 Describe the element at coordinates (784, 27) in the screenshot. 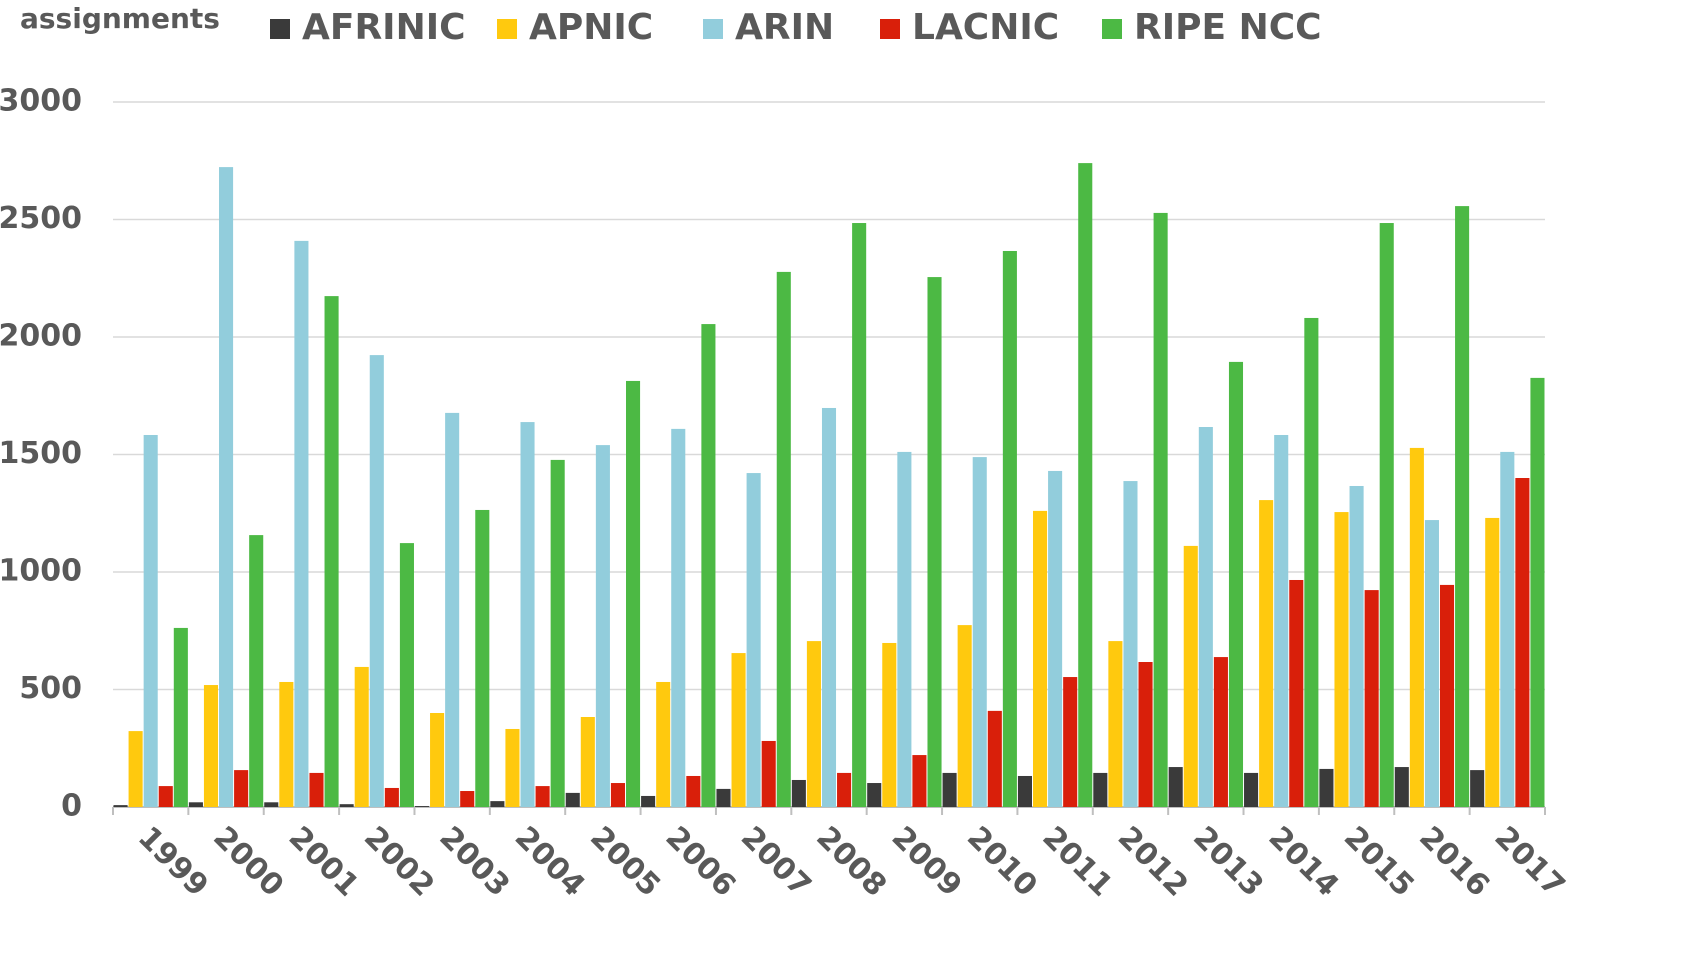

I see `legend-label: ARIN` at that location.